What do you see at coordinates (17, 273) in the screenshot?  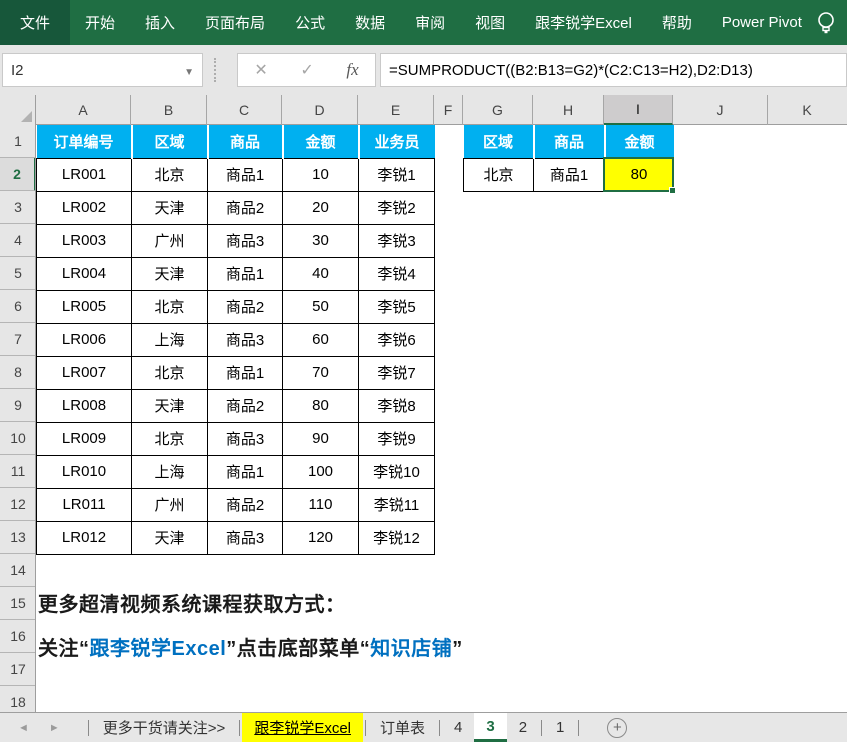 I see `row-header-5: 5` at bounding box center [17, 273].